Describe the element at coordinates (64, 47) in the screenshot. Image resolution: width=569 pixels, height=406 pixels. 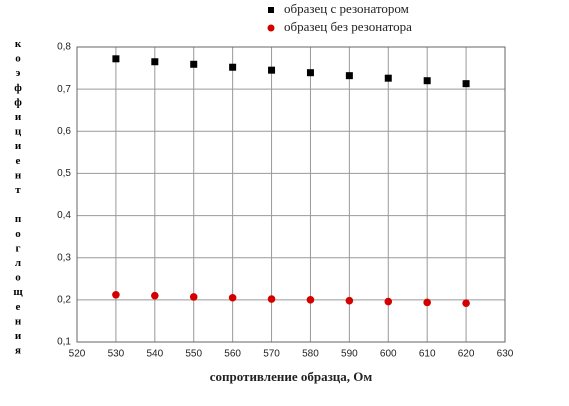
I see `y-tick-label: 0,8` at that location.